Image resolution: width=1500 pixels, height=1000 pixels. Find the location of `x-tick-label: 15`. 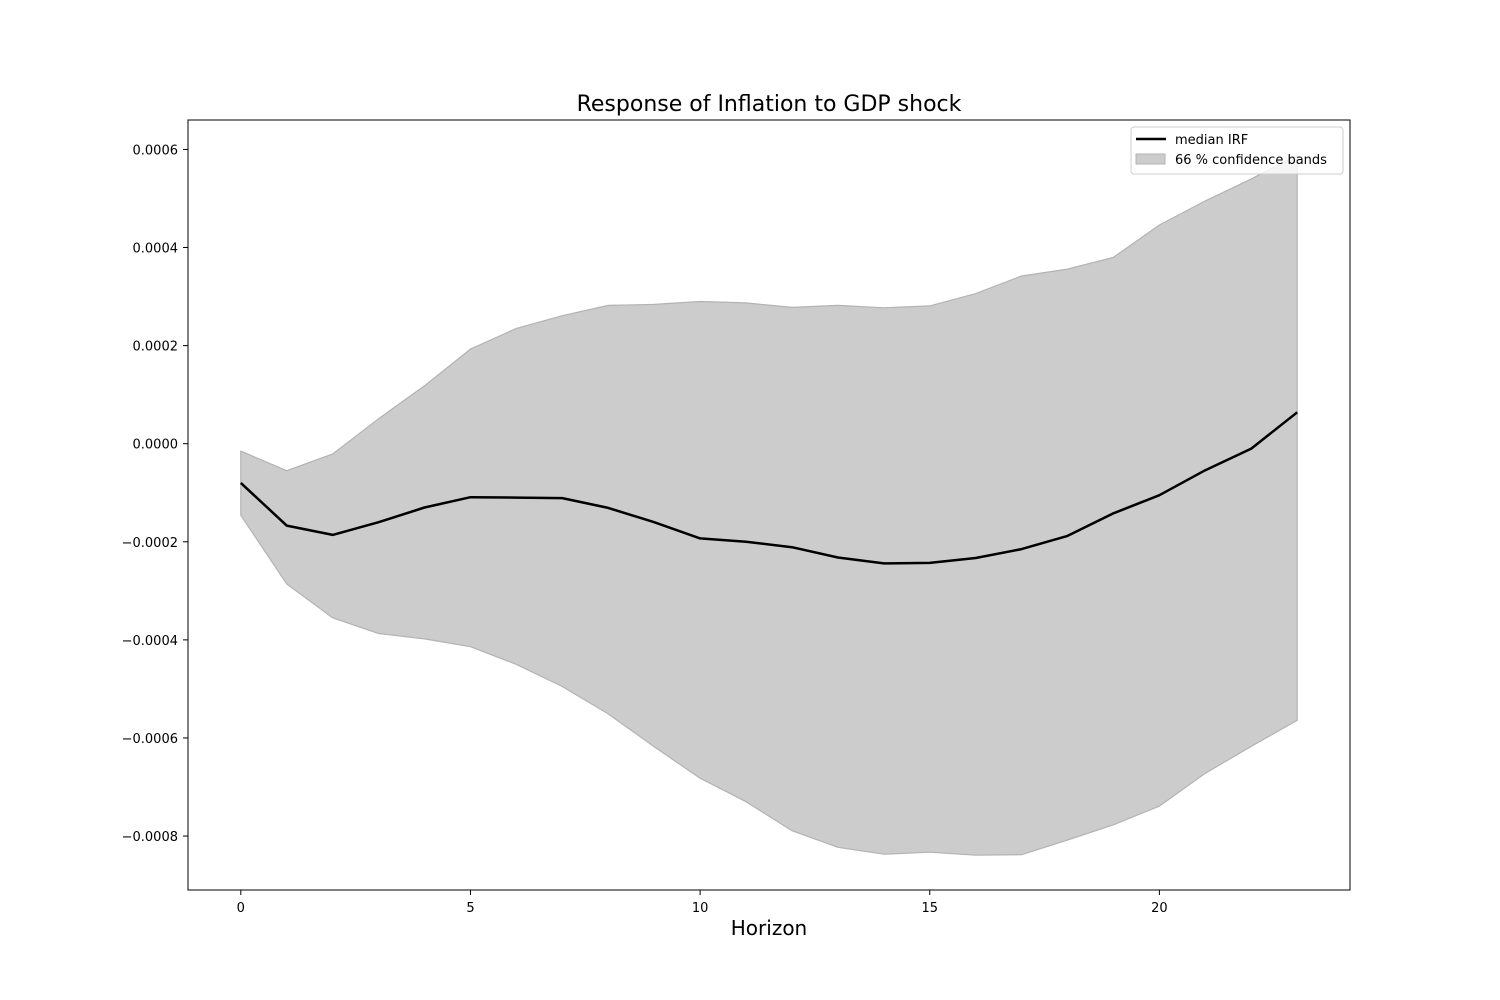

x-tick-label: 15 is located at coordinates (929, 908).